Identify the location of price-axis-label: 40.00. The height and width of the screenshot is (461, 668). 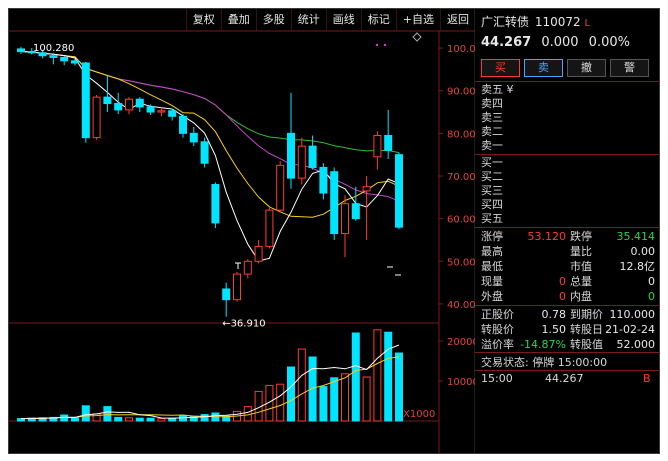
(461, 305).